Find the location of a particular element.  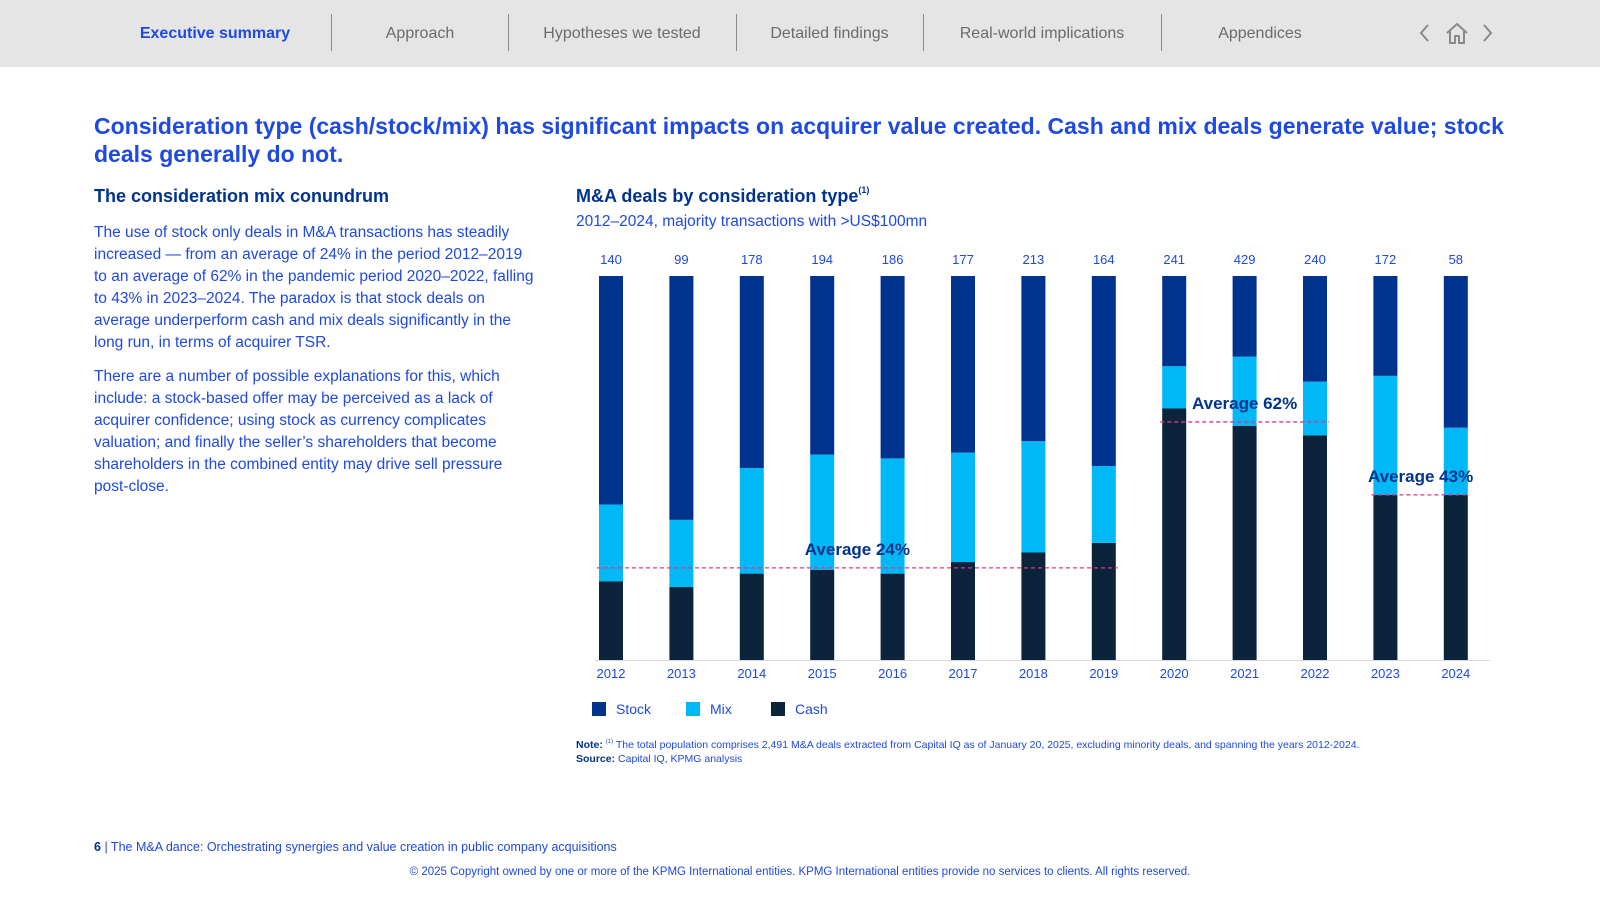

x-tick-label: 2024 is located at coordinates (1455, 673).